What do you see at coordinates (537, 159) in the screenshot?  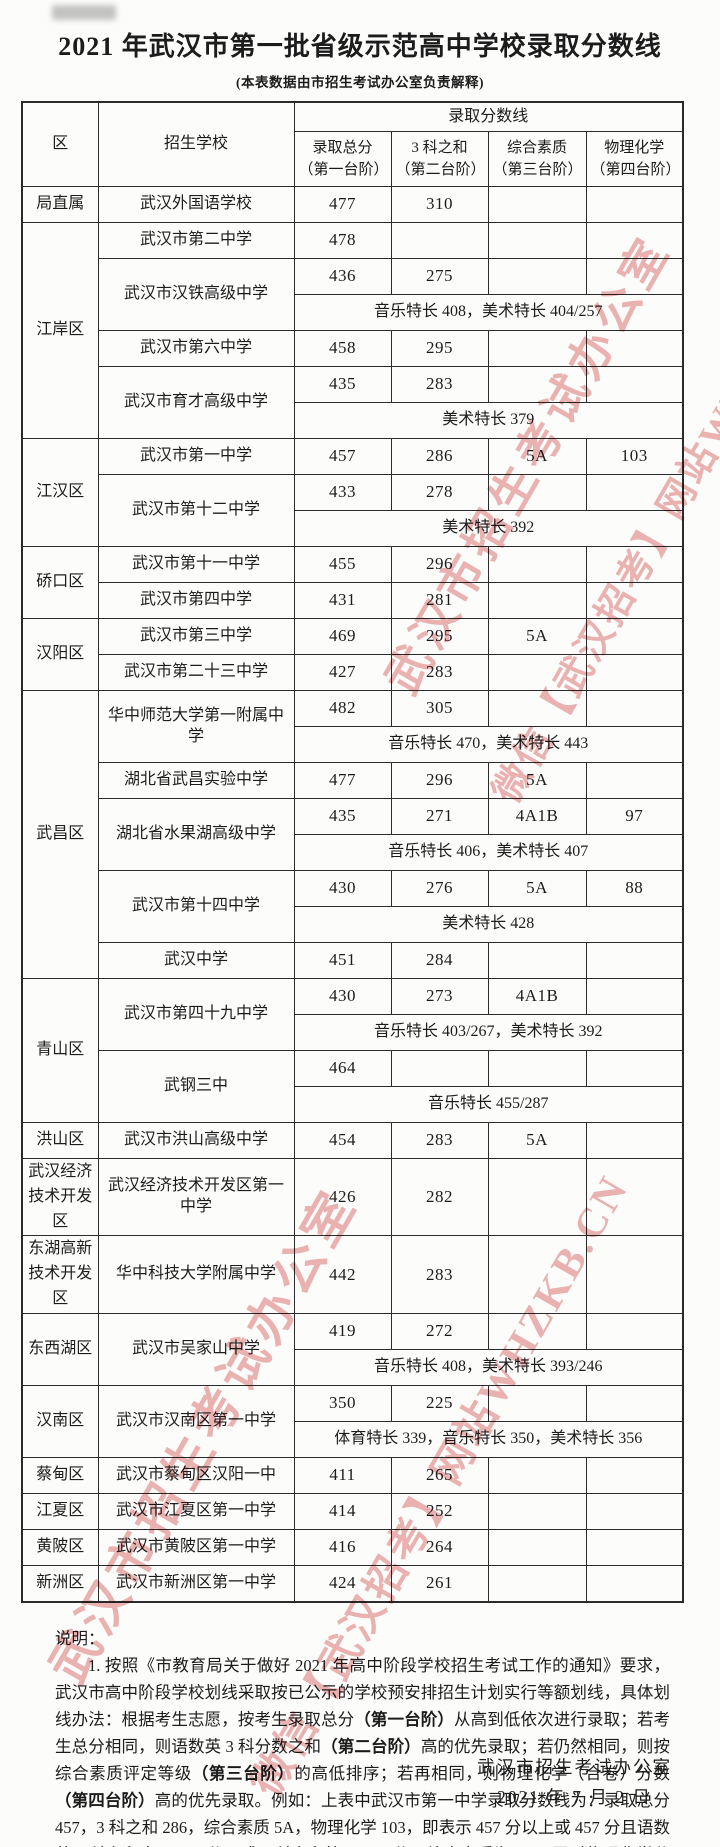 I see `header-col-3: 综合素质 （第三台阶）` at bounding box center [537, 159].